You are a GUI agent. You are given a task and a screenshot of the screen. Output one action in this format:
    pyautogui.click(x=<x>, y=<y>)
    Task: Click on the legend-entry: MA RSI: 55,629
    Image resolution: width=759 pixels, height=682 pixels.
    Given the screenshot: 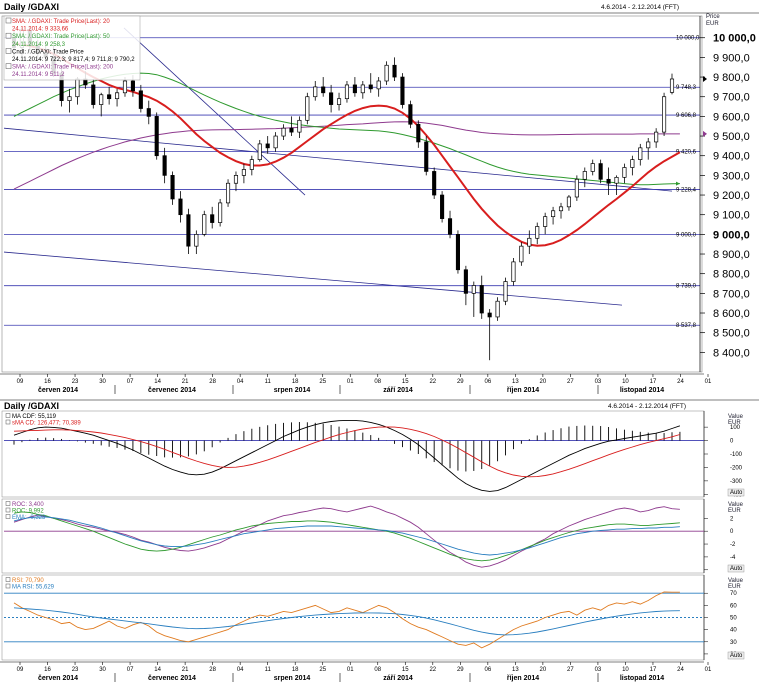 What is the action you would take?
    pyautogui.click(x=33, y=588)
    